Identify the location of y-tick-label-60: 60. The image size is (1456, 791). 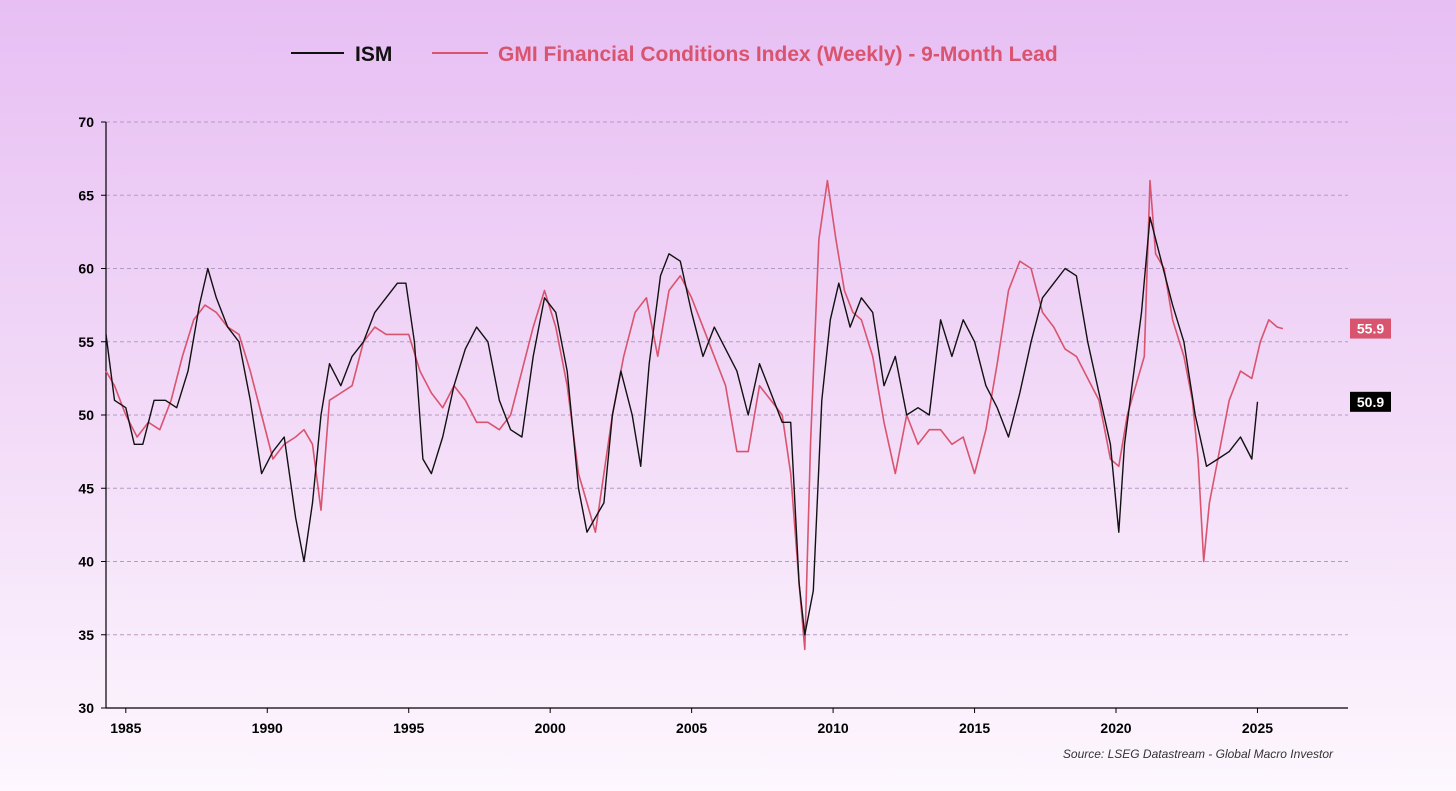
(86, 269).